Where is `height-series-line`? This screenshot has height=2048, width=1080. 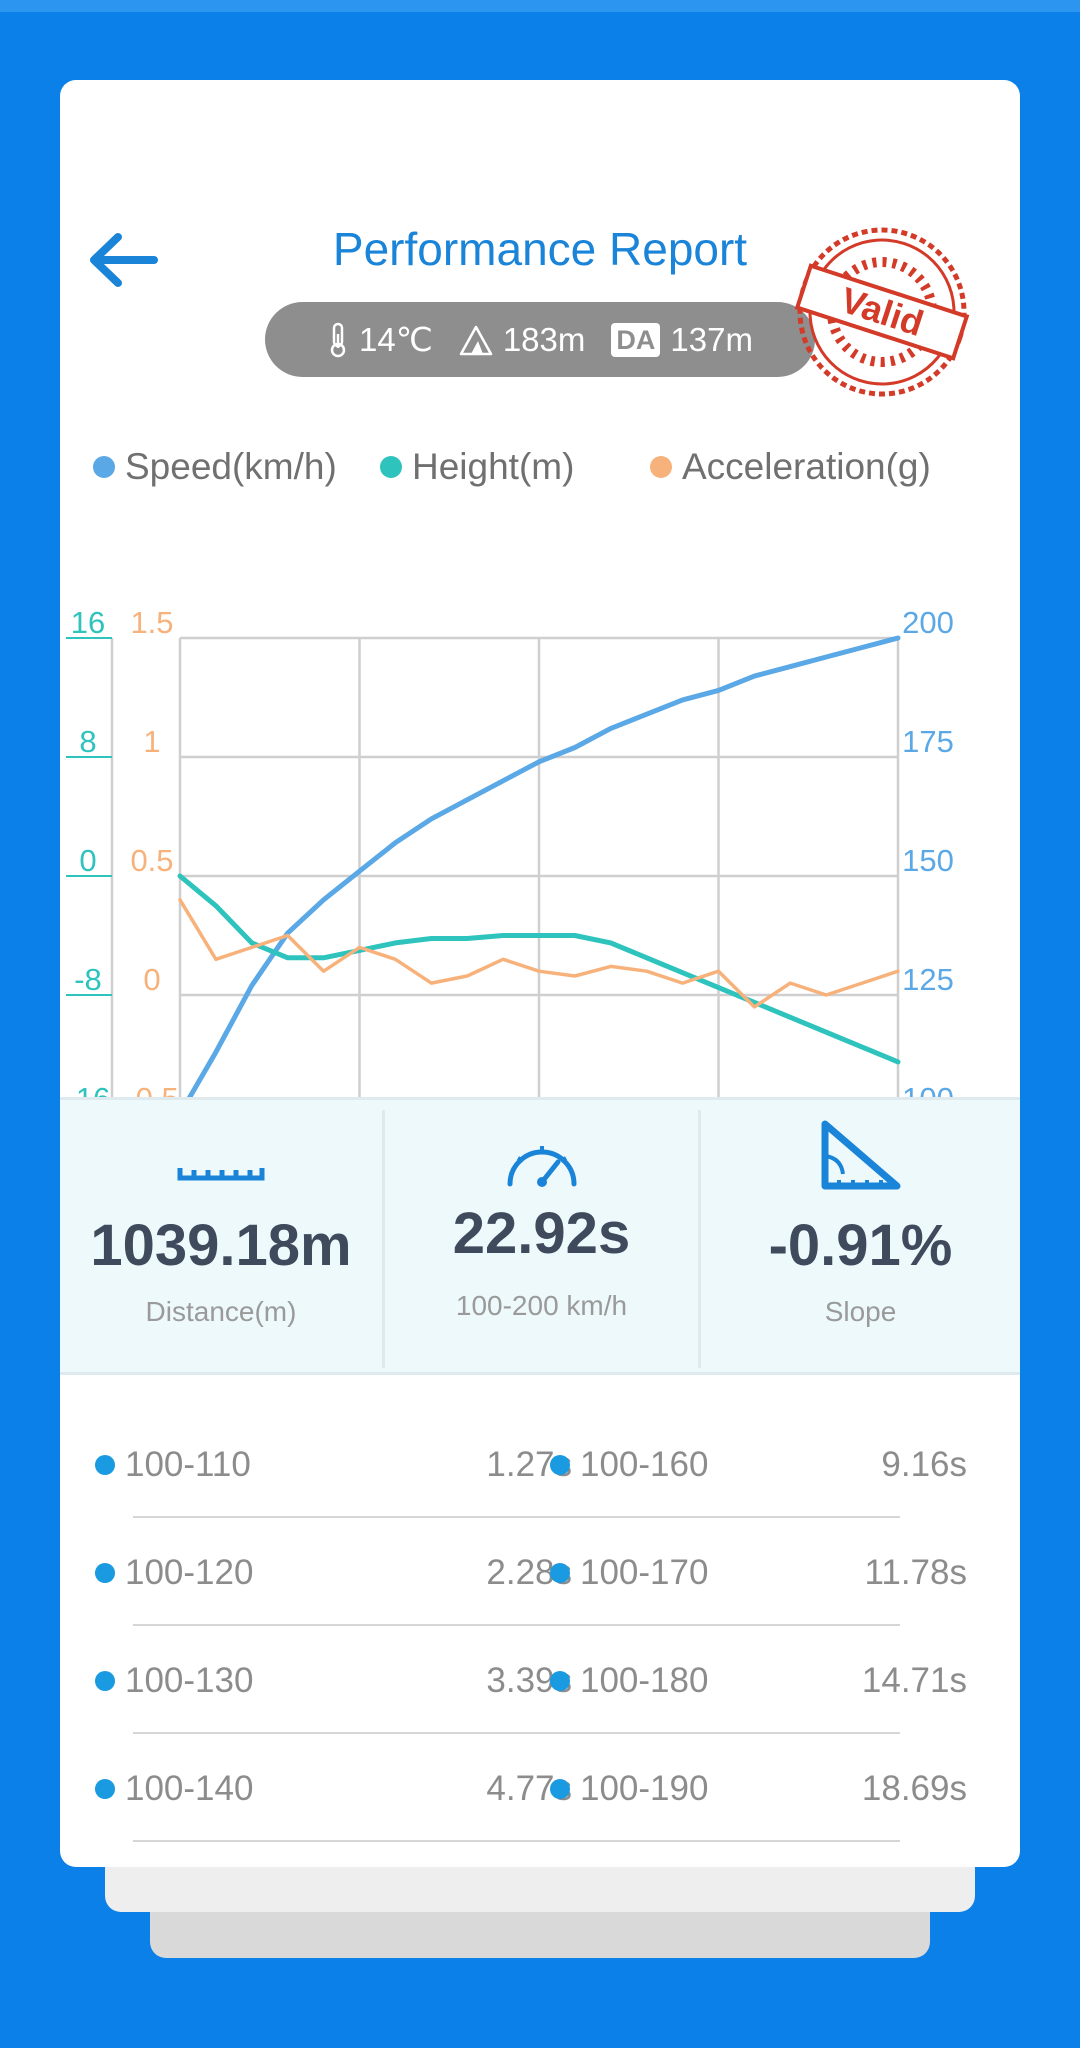
height-series-line is located at coordinates (539, 969).